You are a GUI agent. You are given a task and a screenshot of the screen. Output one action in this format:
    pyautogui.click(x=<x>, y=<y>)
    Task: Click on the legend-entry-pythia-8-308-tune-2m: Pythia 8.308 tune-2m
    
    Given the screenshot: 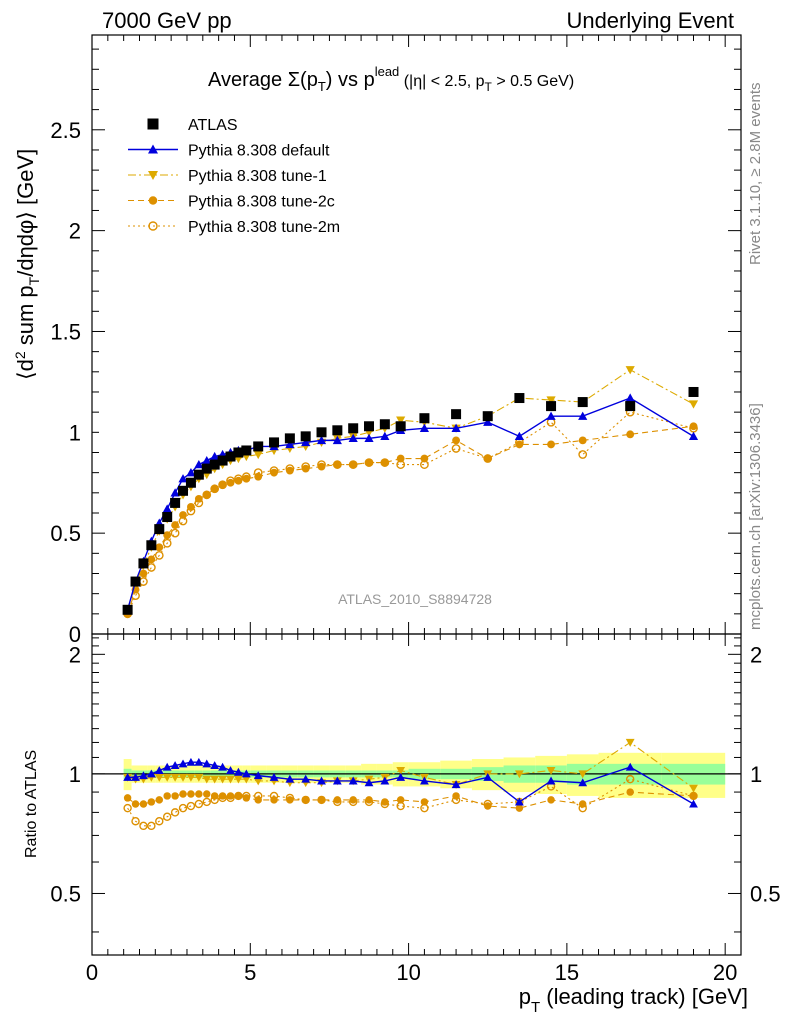 What is the action you would take?
    pyautogui.click(x=234, y=227)
    